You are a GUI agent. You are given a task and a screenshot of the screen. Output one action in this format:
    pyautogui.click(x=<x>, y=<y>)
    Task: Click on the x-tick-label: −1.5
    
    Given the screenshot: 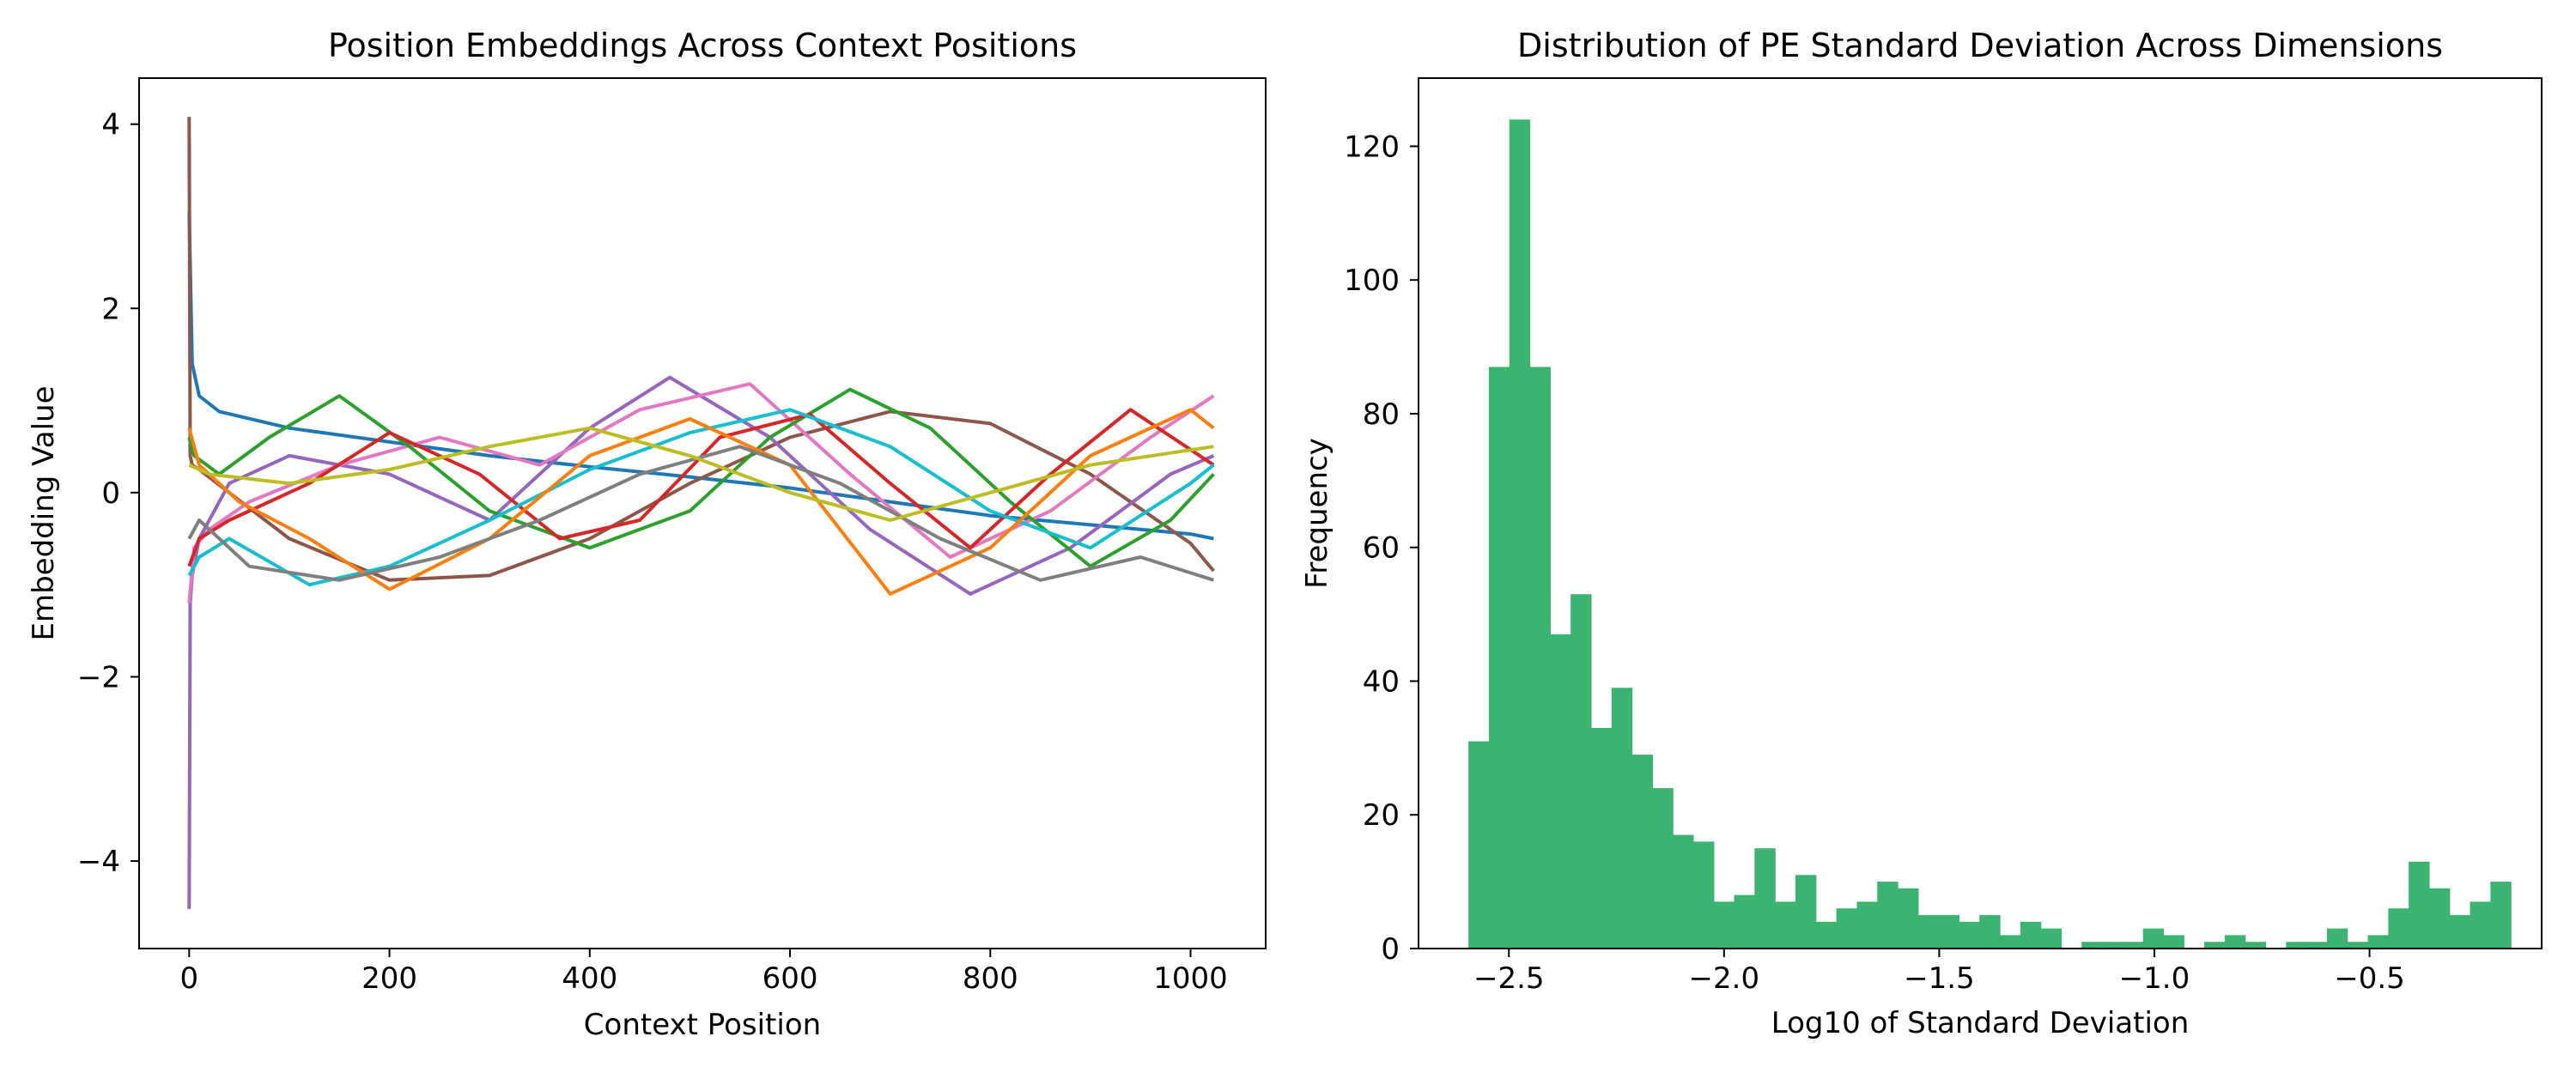 What is the action you would take?
    pyautogui.click(x=1939, y=979)
    